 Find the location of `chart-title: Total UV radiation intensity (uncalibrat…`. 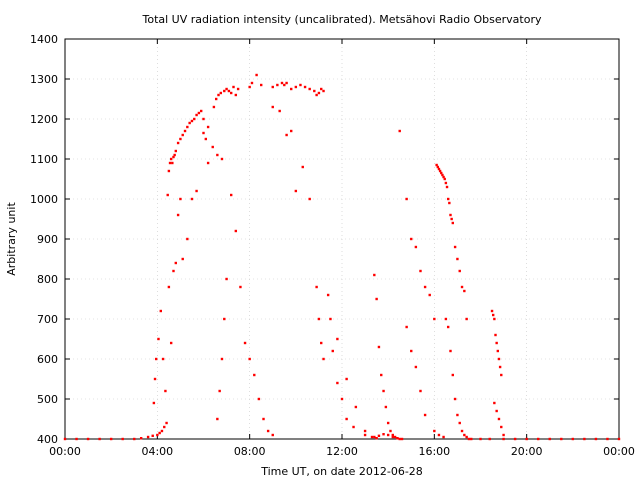

chart-title: Total UV radiation intensity (uncalibrat… is located at coordinates (342, 19).